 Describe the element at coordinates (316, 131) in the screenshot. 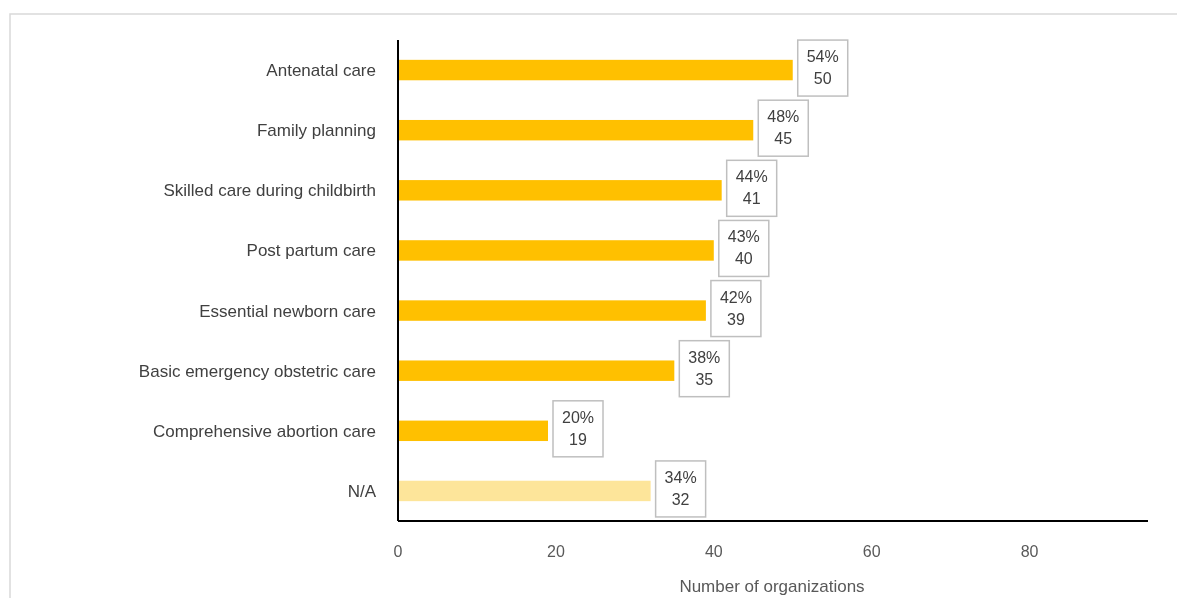

I see `y-tick-label: Family planning` at that location.